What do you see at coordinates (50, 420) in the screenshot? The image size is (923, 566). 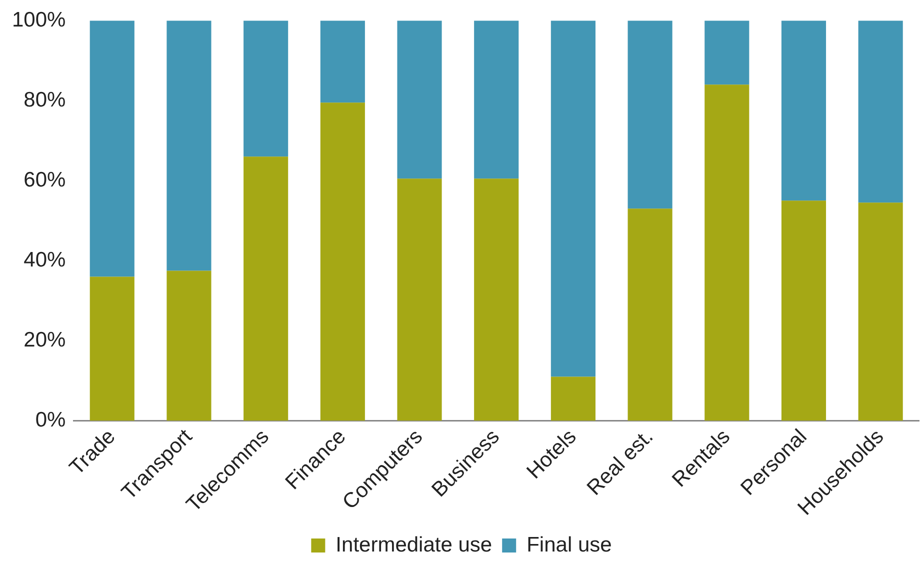 I see `y-tick-label: 0%` at bounding box center [50, 420].